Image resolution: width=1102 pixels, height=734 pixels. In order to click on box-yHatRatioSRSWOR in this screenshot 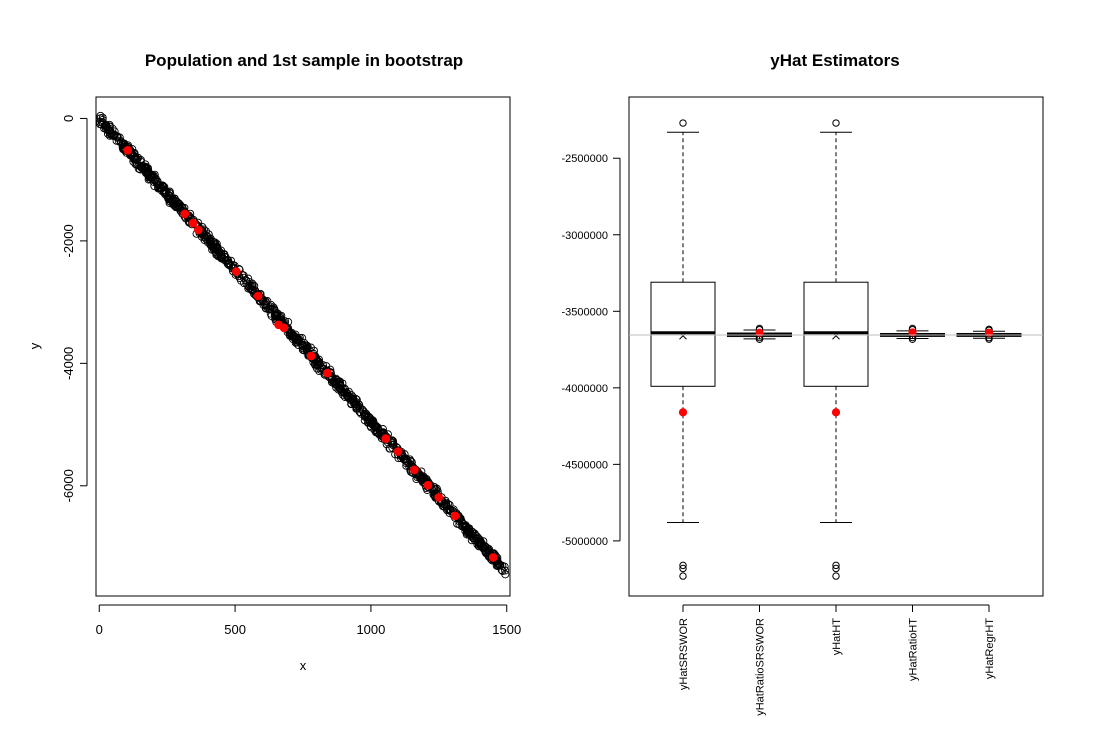, I will do `click(759, 334)`.